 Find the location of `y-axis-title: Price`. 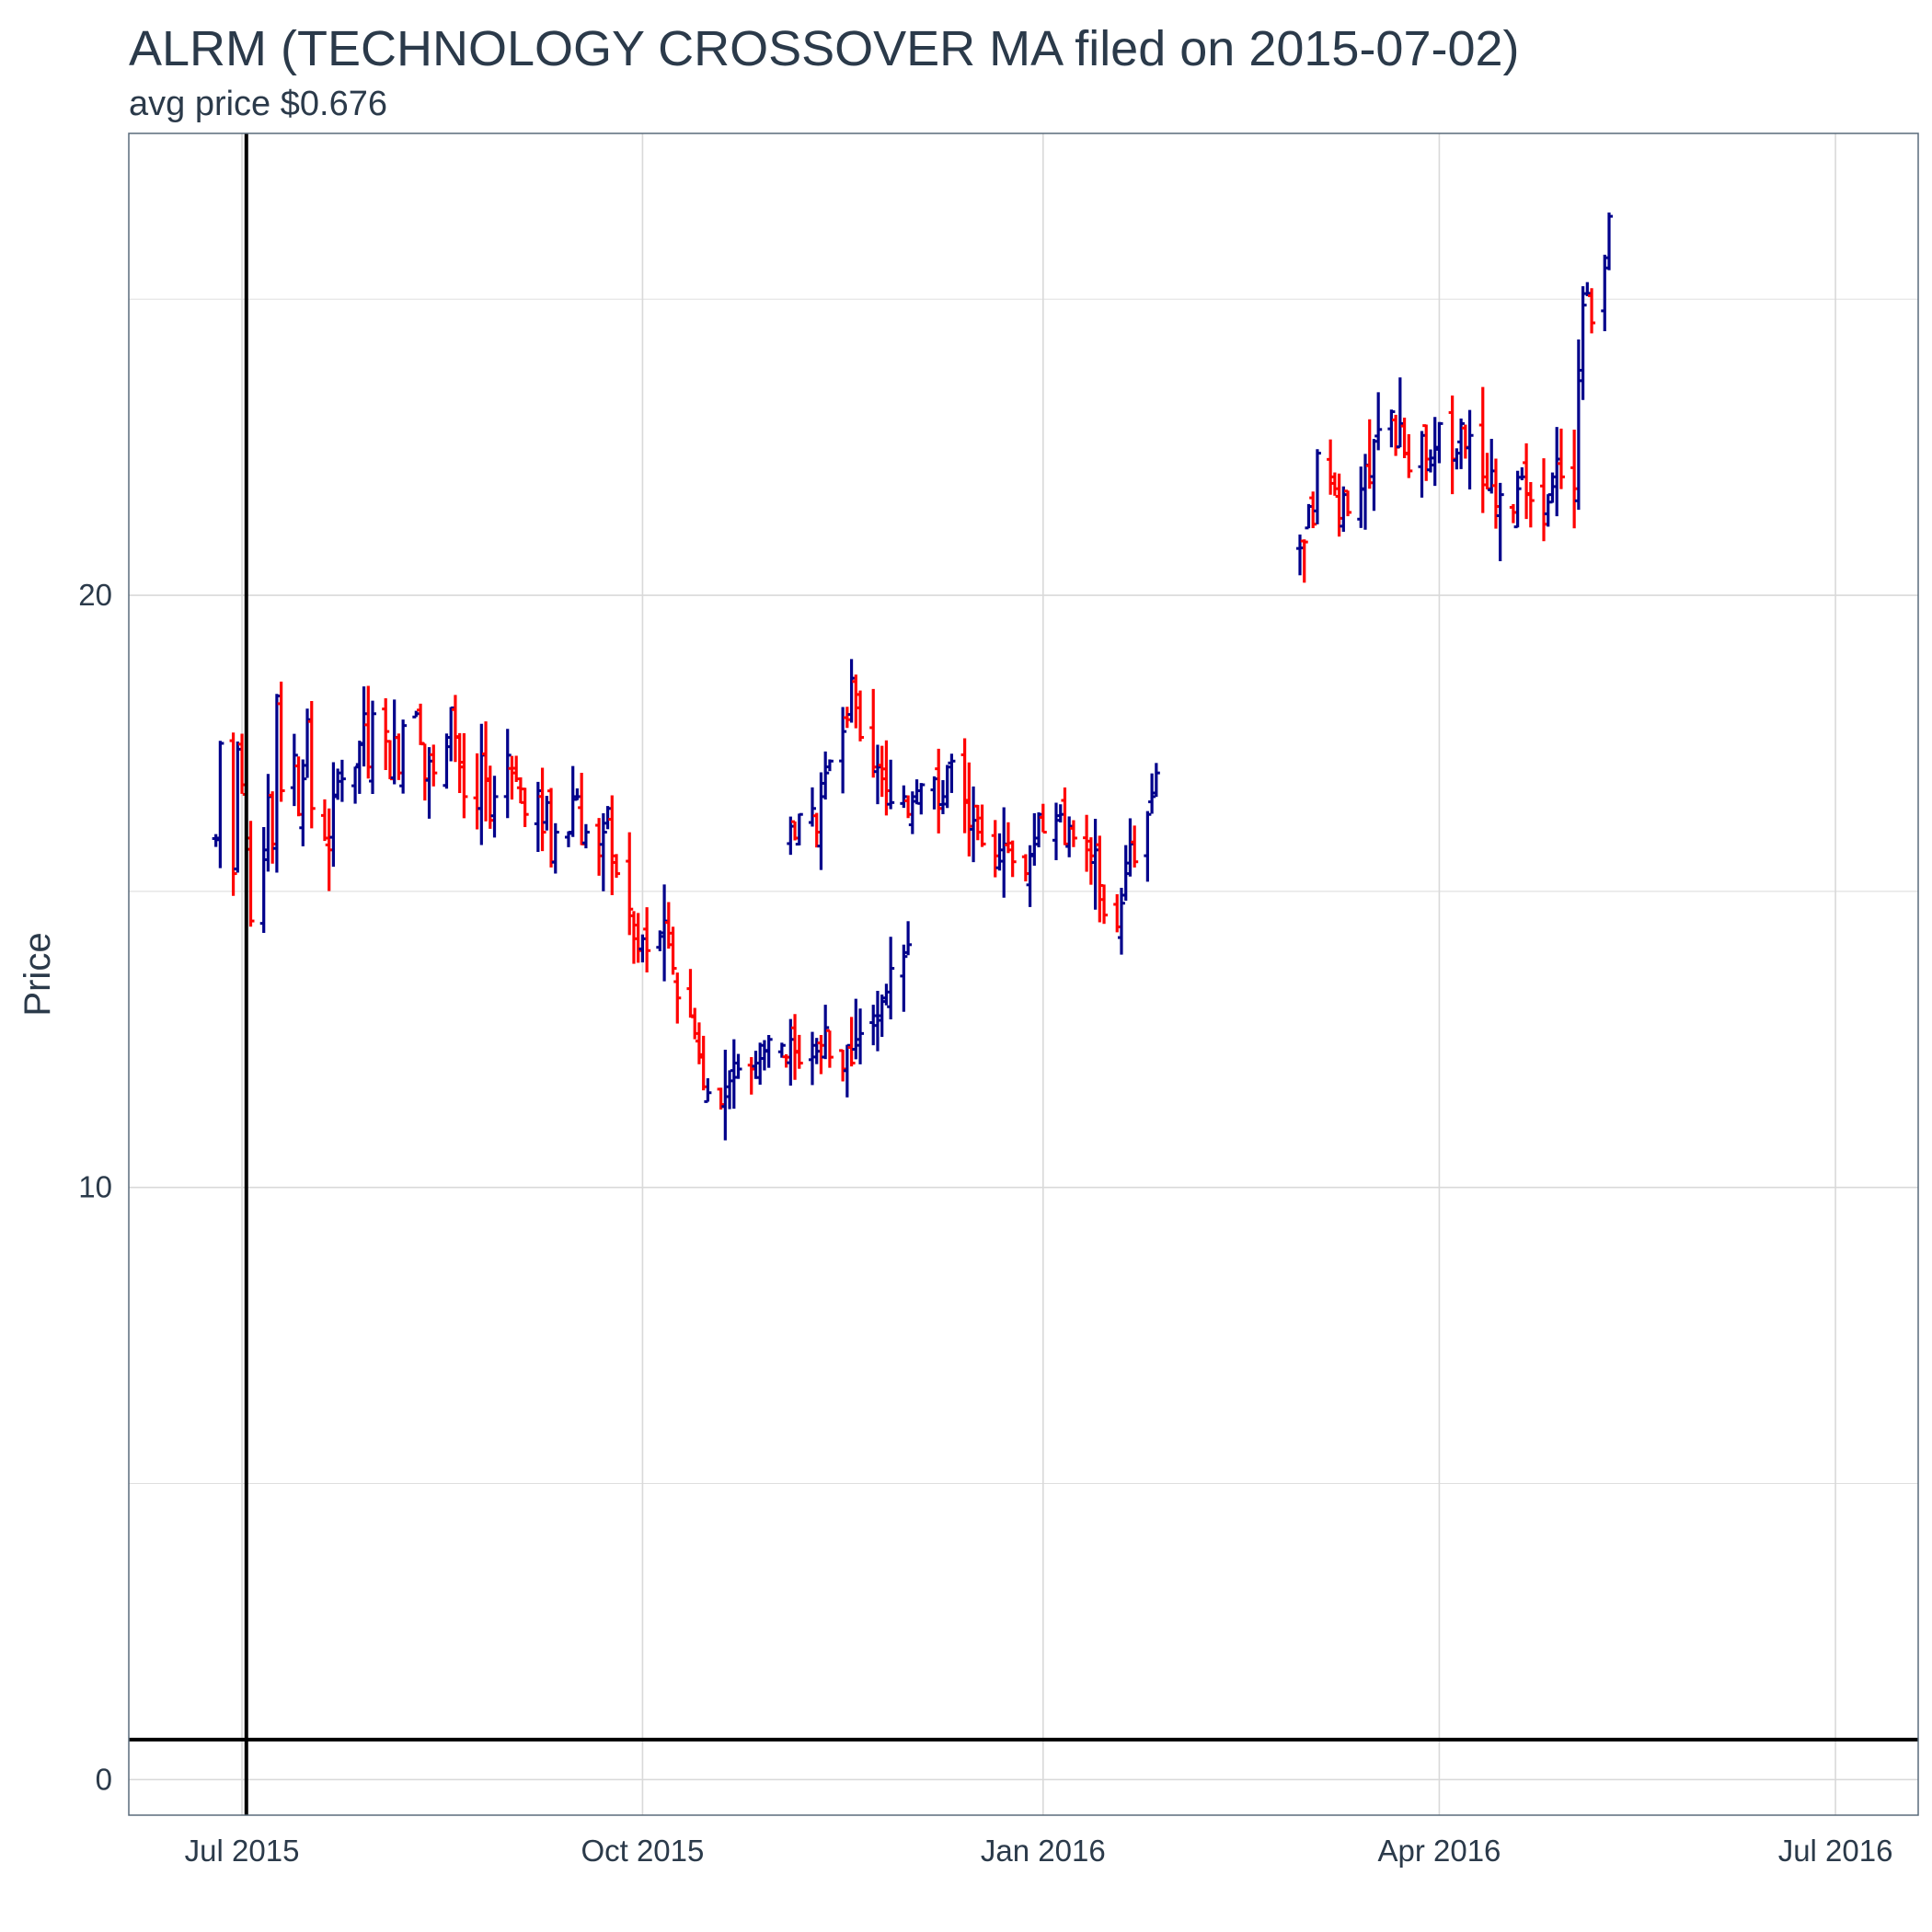

y-axis-title: Price is located at coordinates (37, 974).